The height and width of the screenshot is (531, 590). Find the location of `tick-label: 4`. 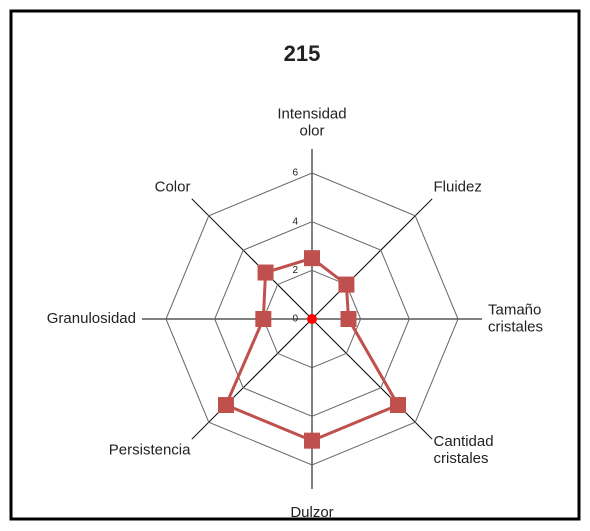

tick-label: 4 is located at coordinates (295, 221).